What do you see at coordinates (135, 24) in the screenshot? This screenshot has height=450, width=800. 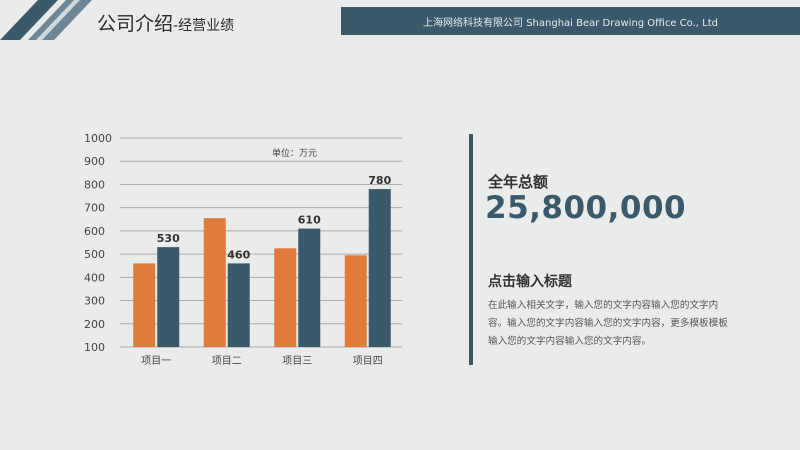 I see `page-title-main: 公司介绍` at bounding box center [135, 24].